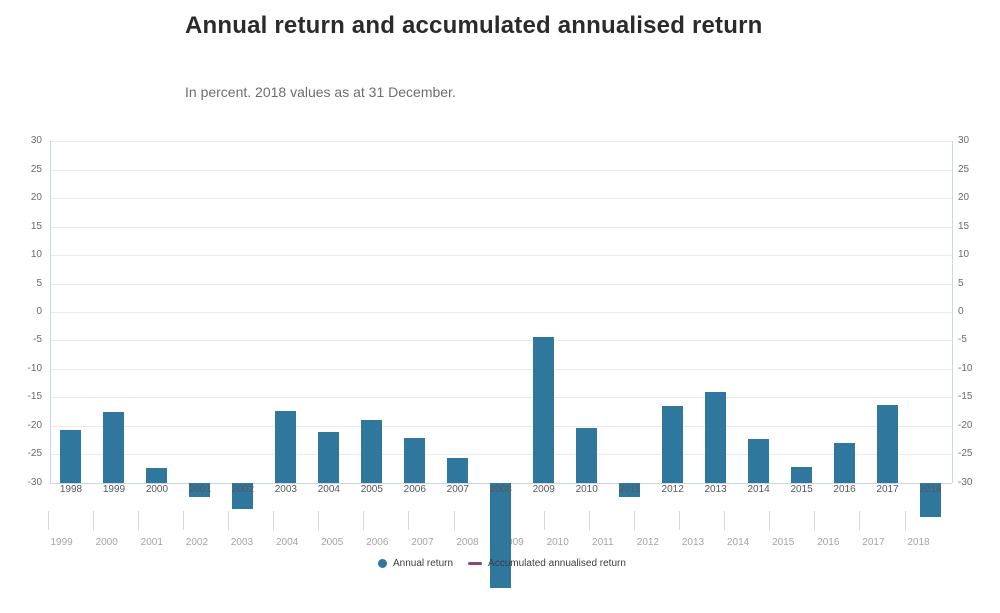 This screenshot has height=613, width=1000. Describe the element at coordinates (738, 542) in the screenshot. I see `x-axis-secondary-label: 2014` at that location.